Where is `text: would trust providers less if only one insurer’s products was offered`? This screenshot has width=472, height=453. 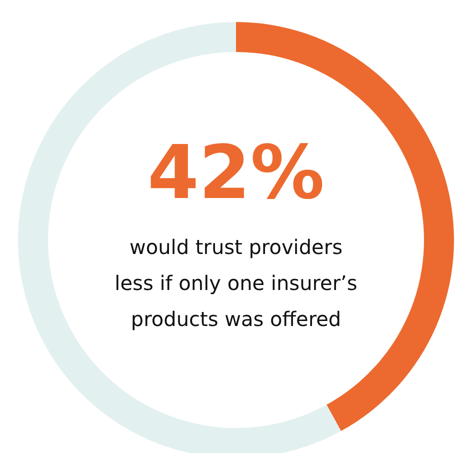
text: would trust providers less if only one insurer’s products was offered is located at coordinates (236, 283).